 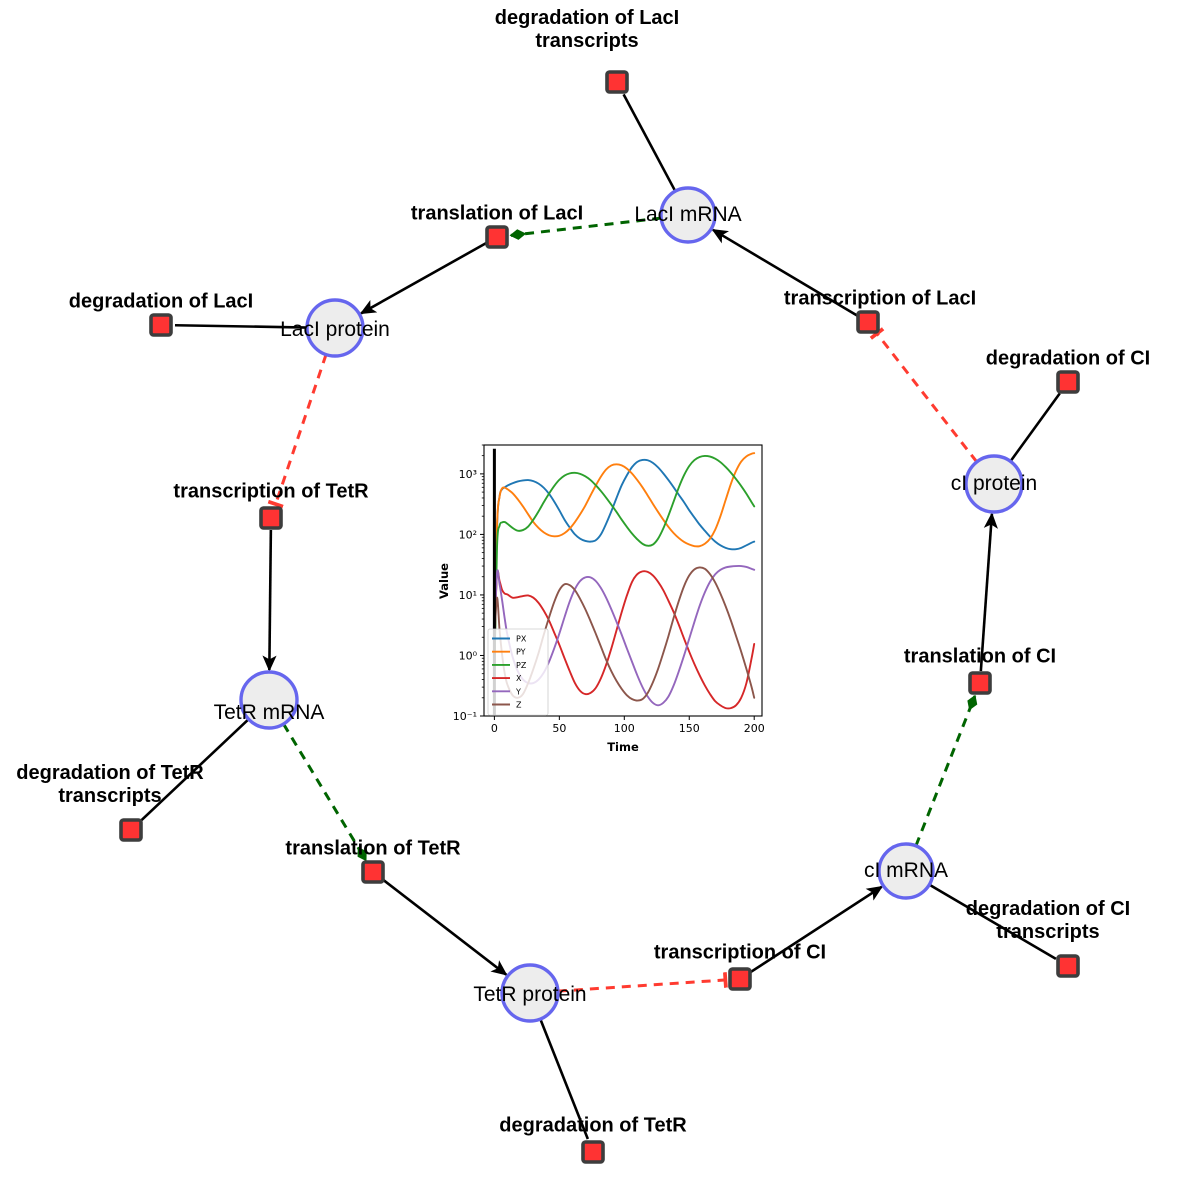 I want to click on y-tick-label: 10⁻¹, so click(x=465, y=716).